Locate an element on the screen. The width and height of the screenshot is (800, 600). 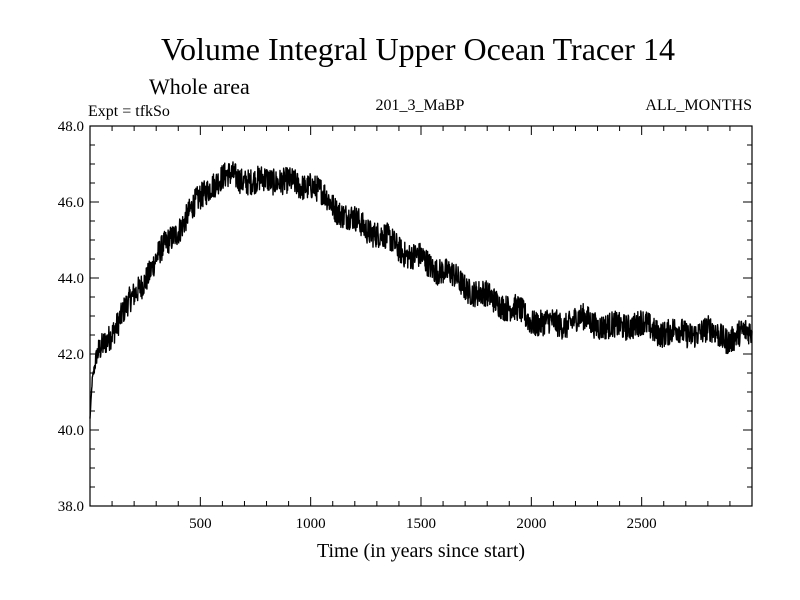
run-label: 201_3_MaBP is located at coordinates (420, 105).